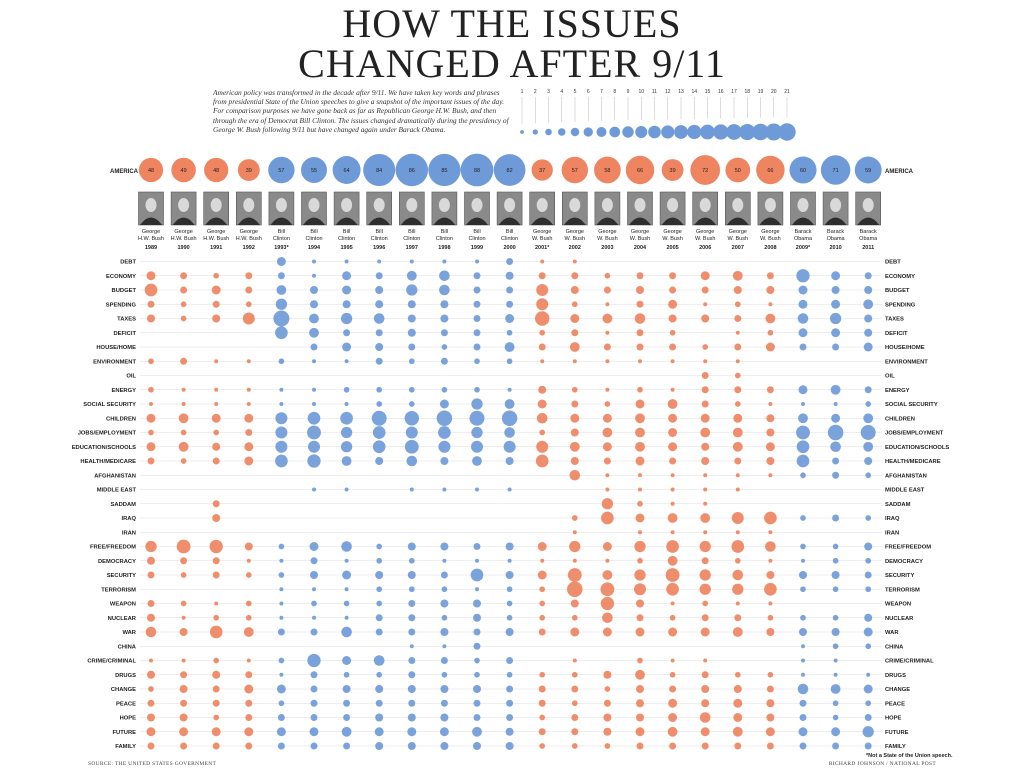 Image resolution: width=1024 pixels, height=768 pixels. I want to click on issue-label-right: WEAPON, so click(898, 605).